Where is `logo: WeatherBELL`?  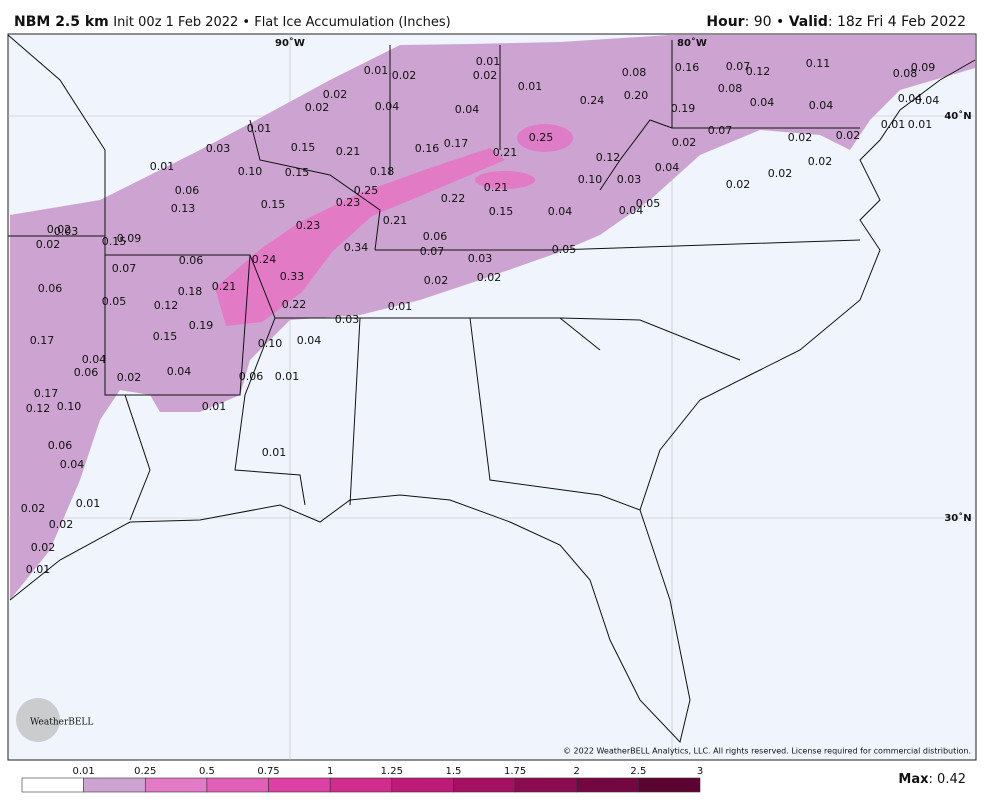
logo: WeatherBELL is located at coordinates (54, 720).